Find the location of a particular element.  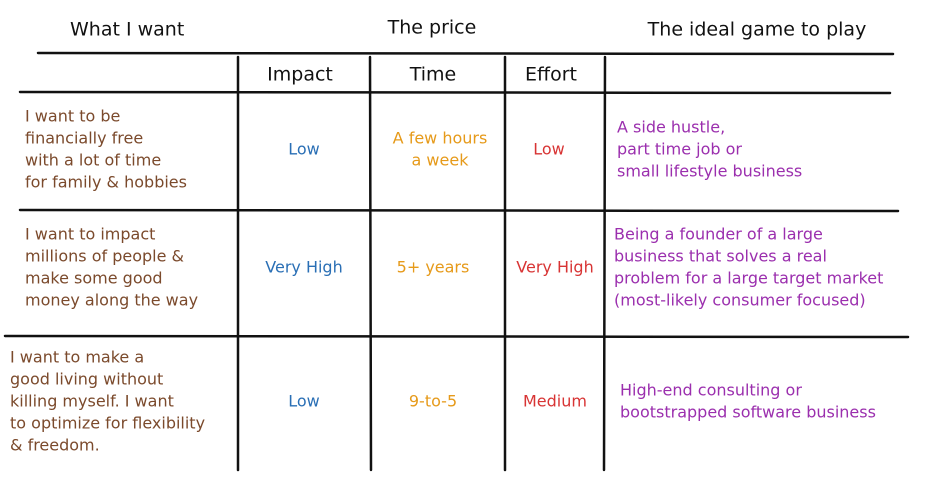

want-text: for family & hobbies is located at coordinates (106, 182).